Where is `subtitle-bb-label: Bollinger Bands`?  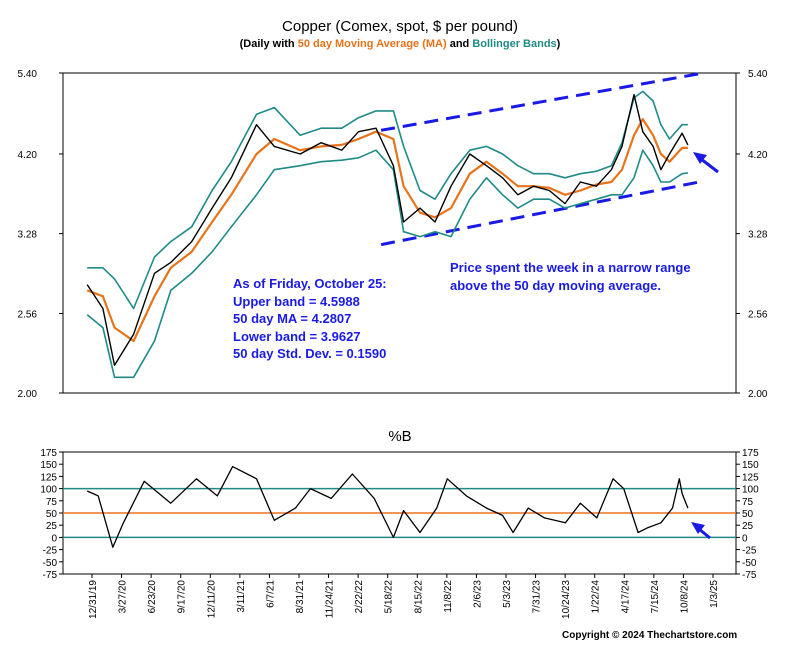
subtitle-bb-label: Bollinger Bands is located at coordinates (514, 44).